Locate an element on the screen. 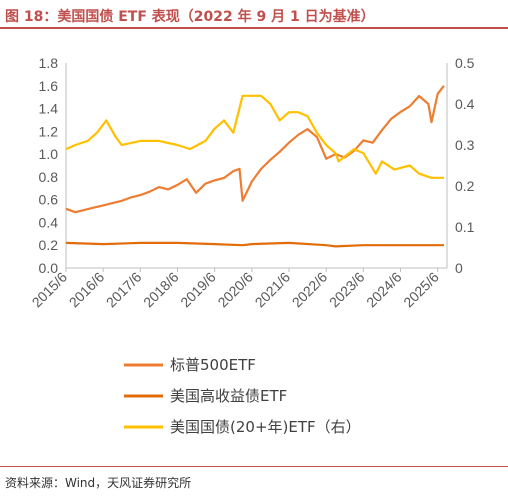 This screenshot has width=508, height=497. x-tick-label: 2025/6 is located at coordinates (421, 290).